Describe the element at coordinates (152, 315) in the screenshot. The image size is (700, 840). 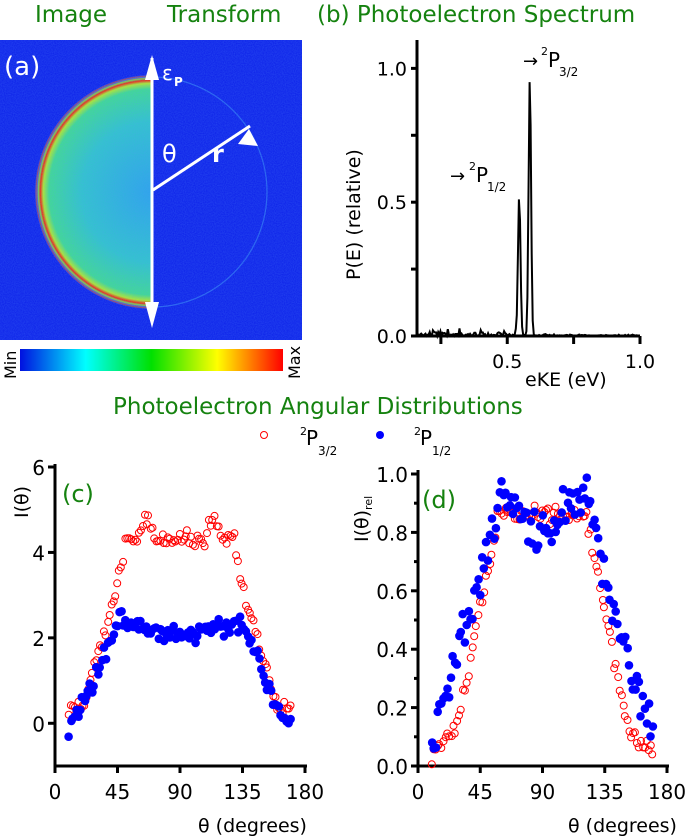
I see `arrow-down-icon` at that location.